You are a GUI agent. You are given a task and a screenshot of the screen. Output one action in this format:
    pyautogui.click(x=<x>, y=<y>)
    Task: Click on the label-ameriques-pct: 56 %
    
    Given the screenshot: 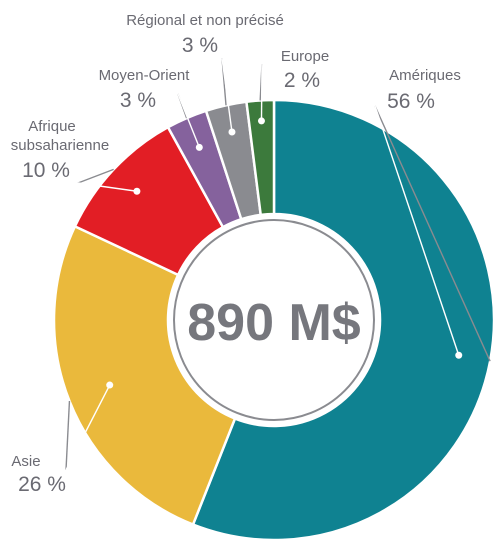 What is the action you would take?
    pyautogui.click(x=411, y=101)
    